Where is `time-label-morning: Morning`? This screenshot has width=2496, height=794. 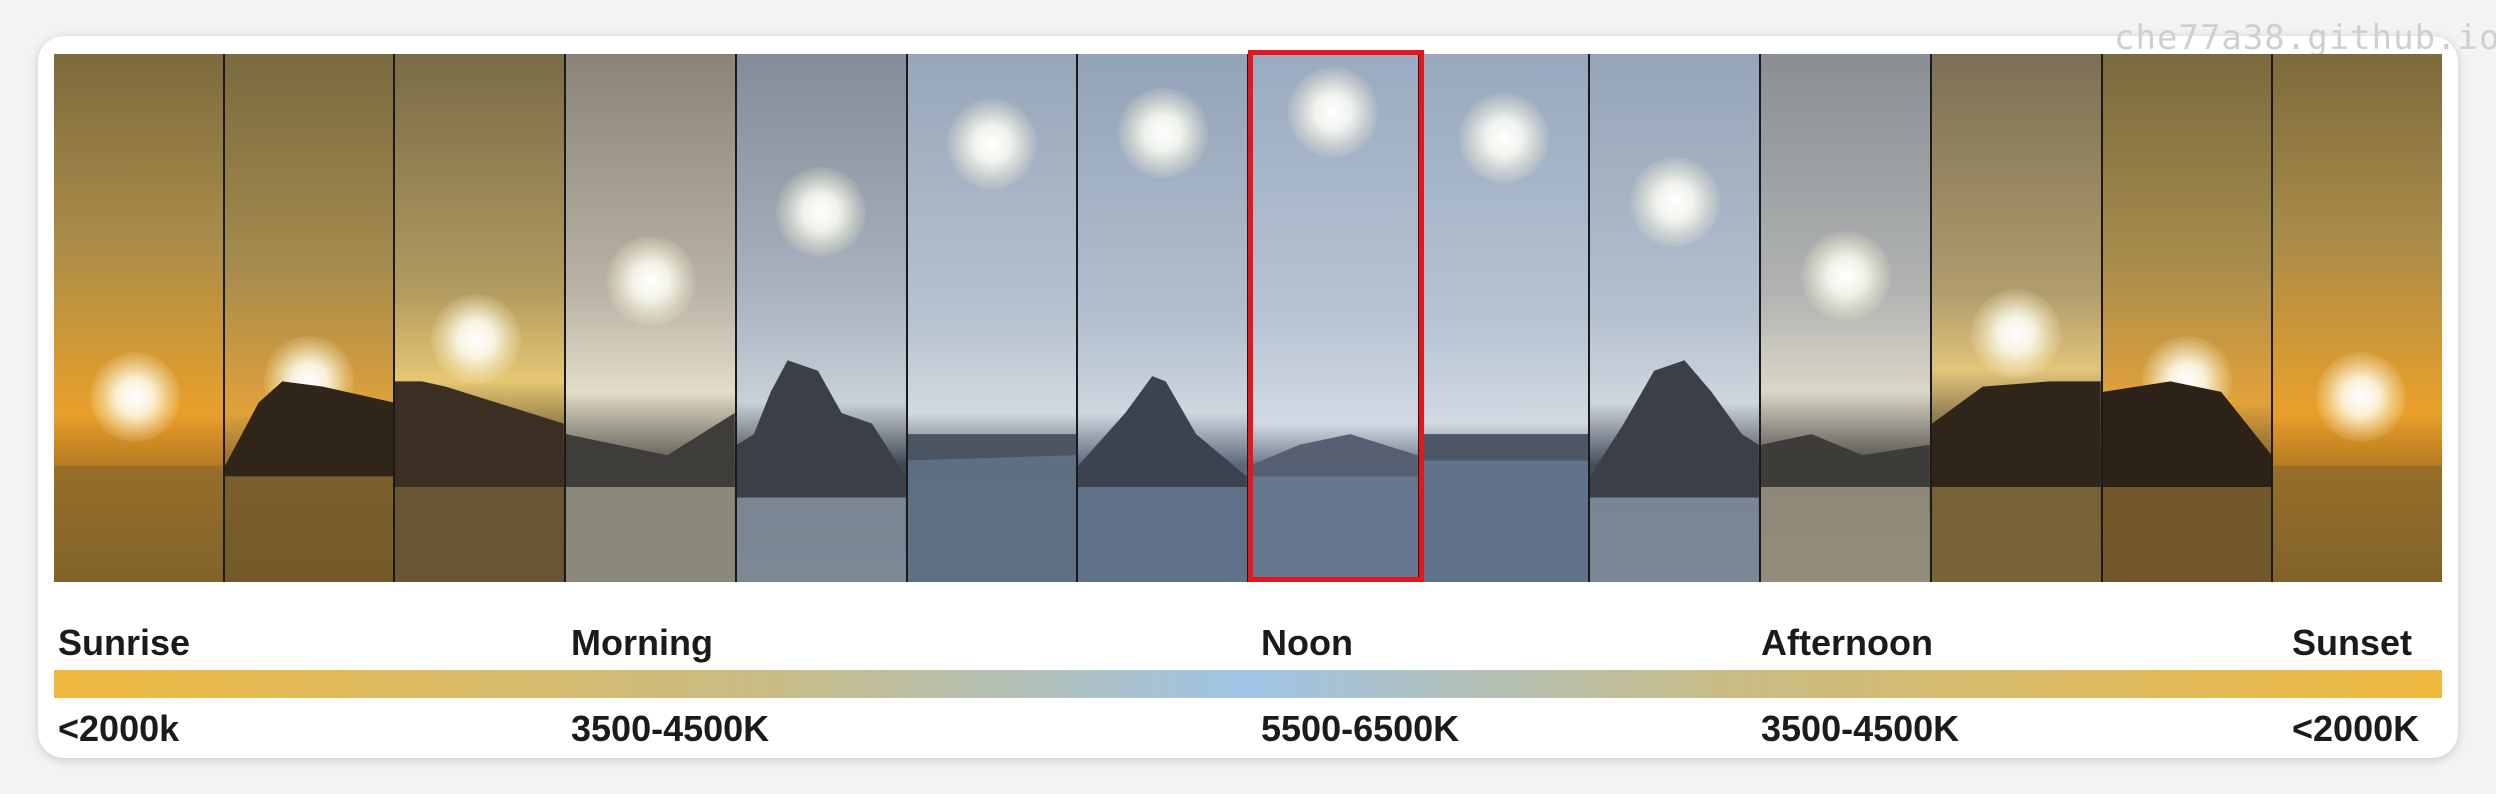
time-label-morning: Morning is located at coordinates (642, 642).